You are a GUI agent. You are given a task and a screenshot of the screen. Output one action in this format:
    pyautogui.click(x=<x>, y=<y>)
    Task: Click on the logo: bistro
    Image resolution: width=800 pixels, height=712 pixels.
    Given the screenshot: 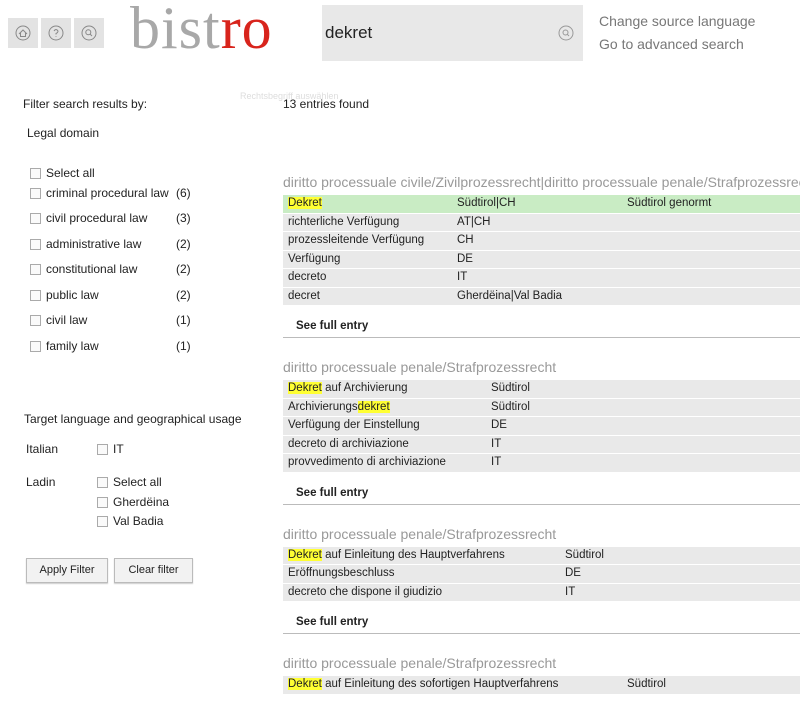 What is the action you would take?
    pyautogui.click(x=201, y=31)
    